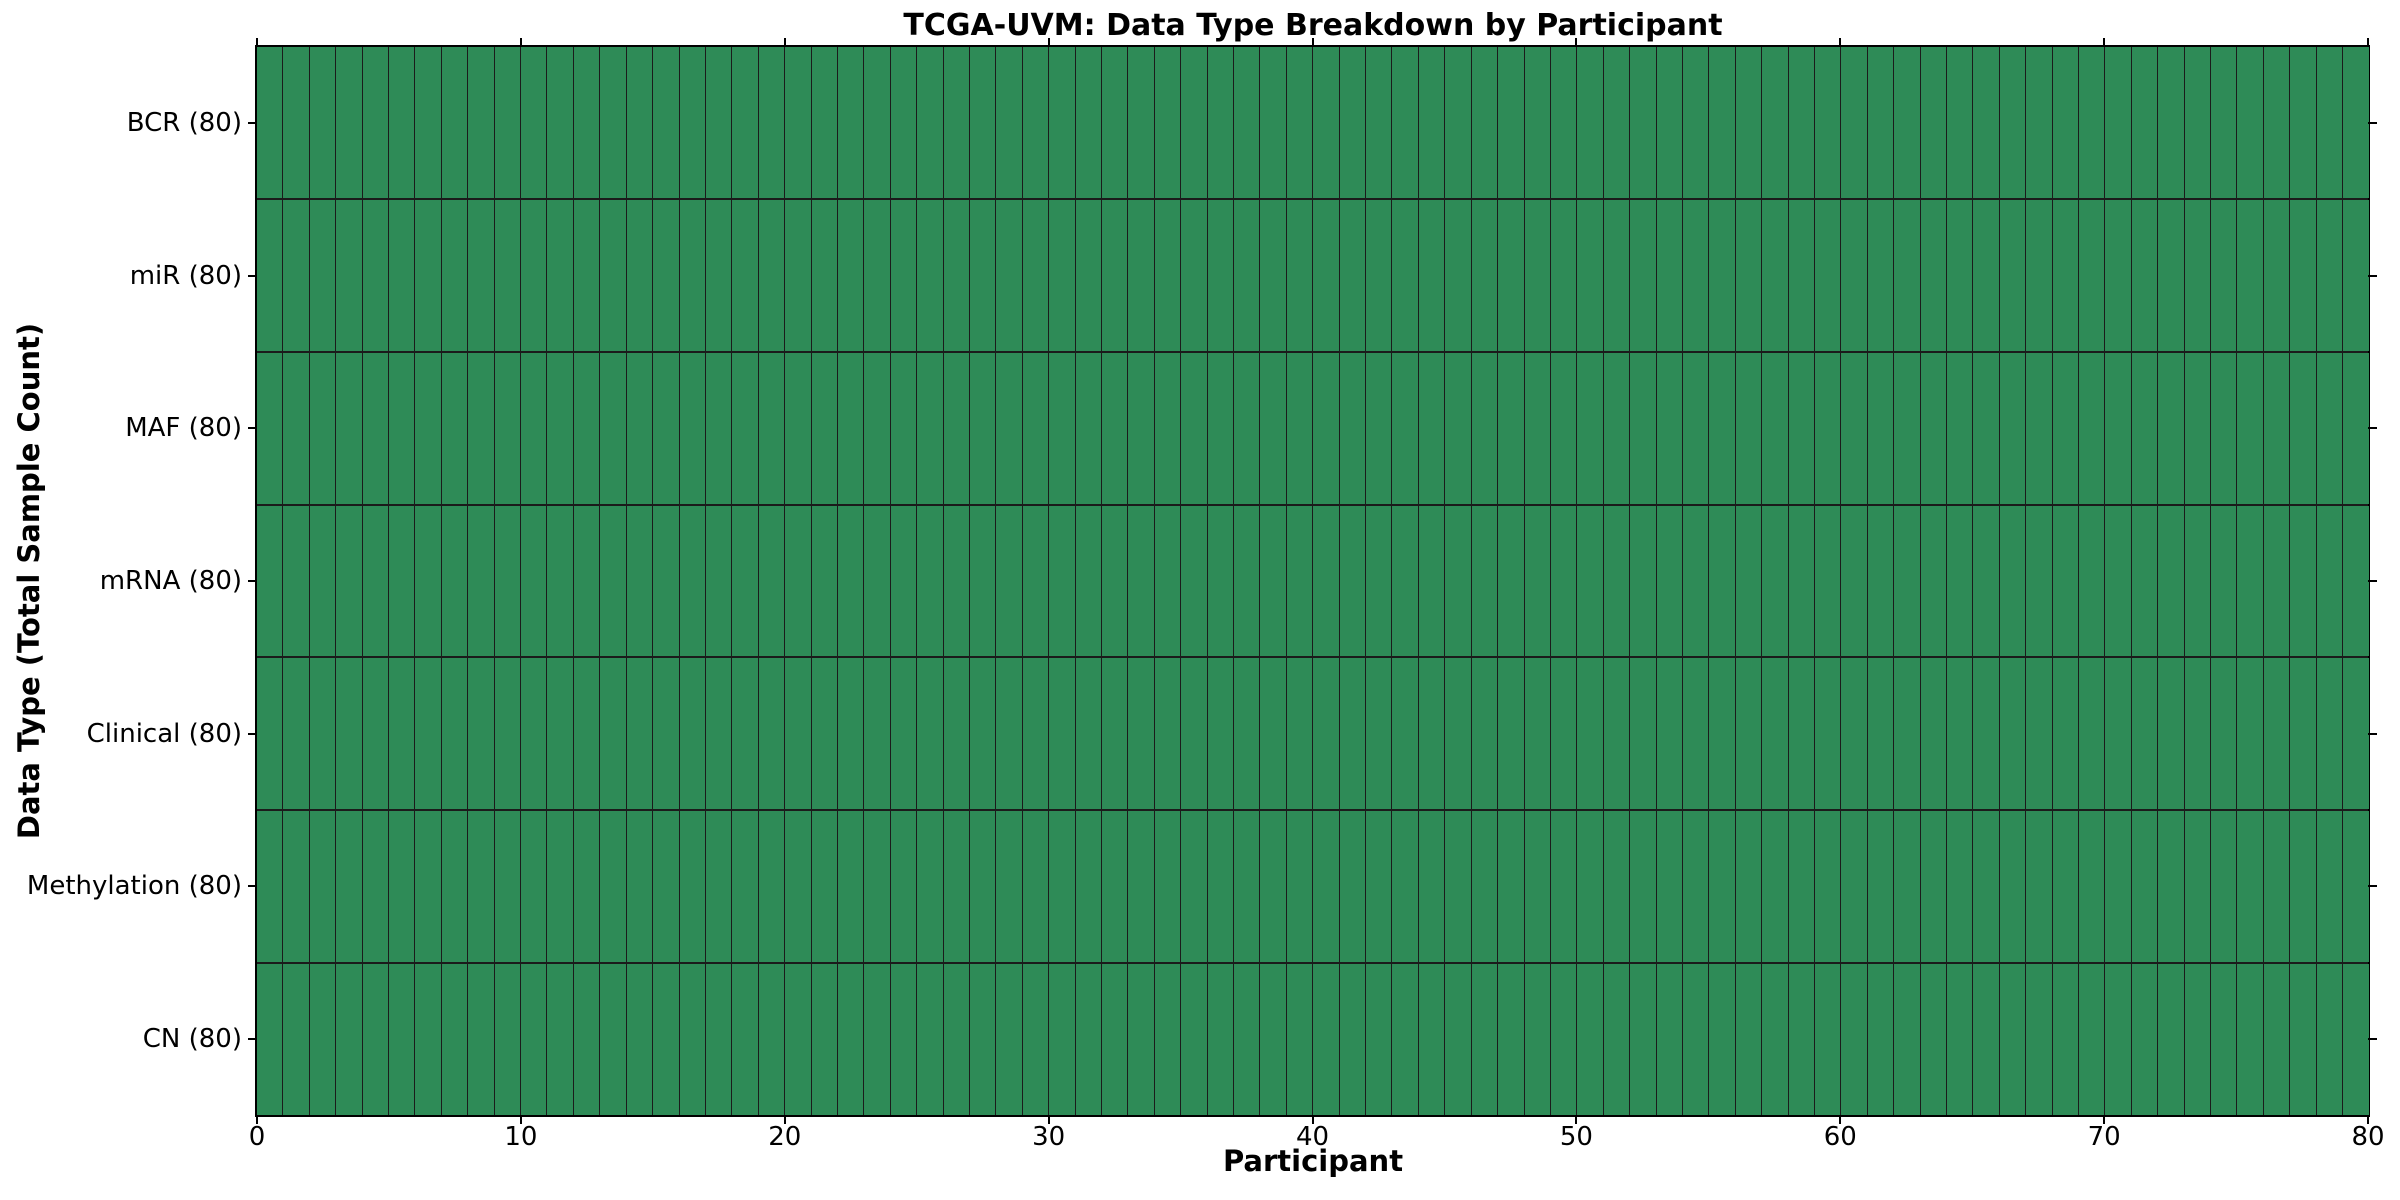 The height and width of the screenshot is (1200, 2400). Describe the element at coordinates (2356, 581) in the screenshot. I see `cell-mRNA-79-present` at that location.